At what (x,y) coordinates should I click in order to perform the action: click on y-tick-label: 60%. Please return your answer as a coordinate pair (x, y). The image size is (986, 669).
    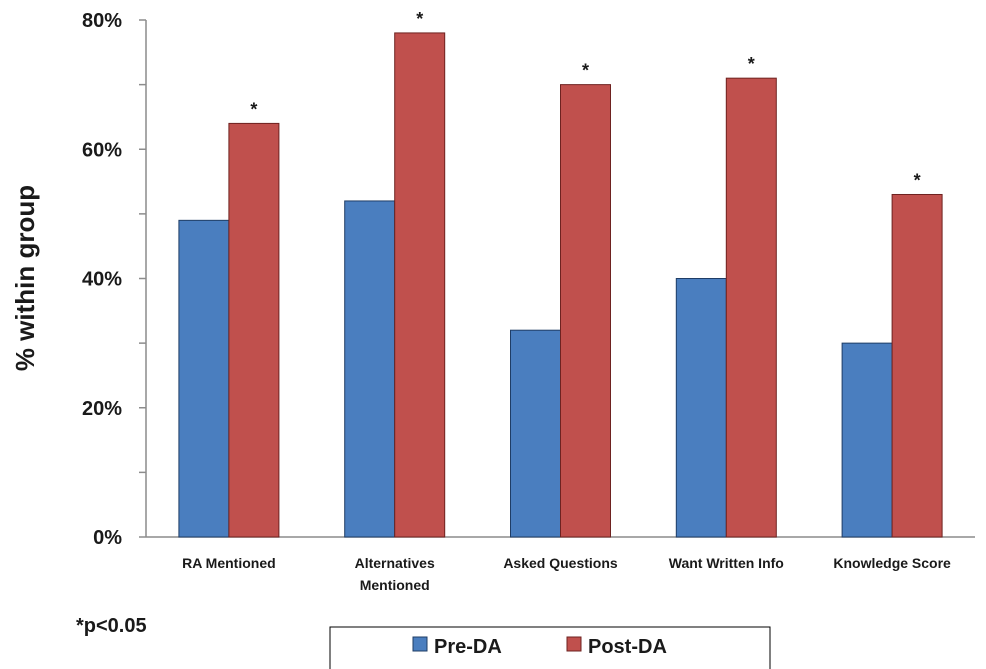
    Looking at the image, I should click on (102, 150).